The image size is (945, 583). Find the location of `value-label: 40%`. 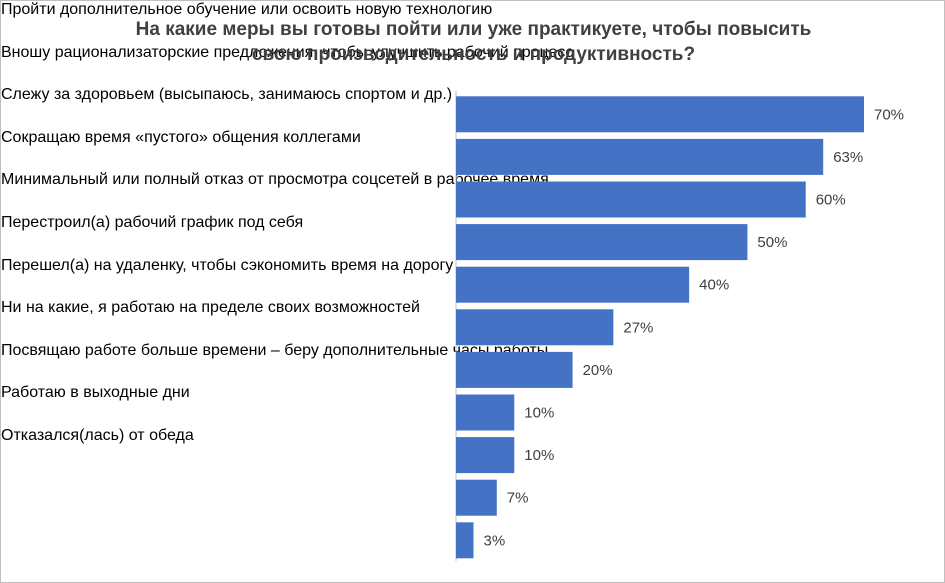

value-label: 40% is located at coordinates (714, 285).